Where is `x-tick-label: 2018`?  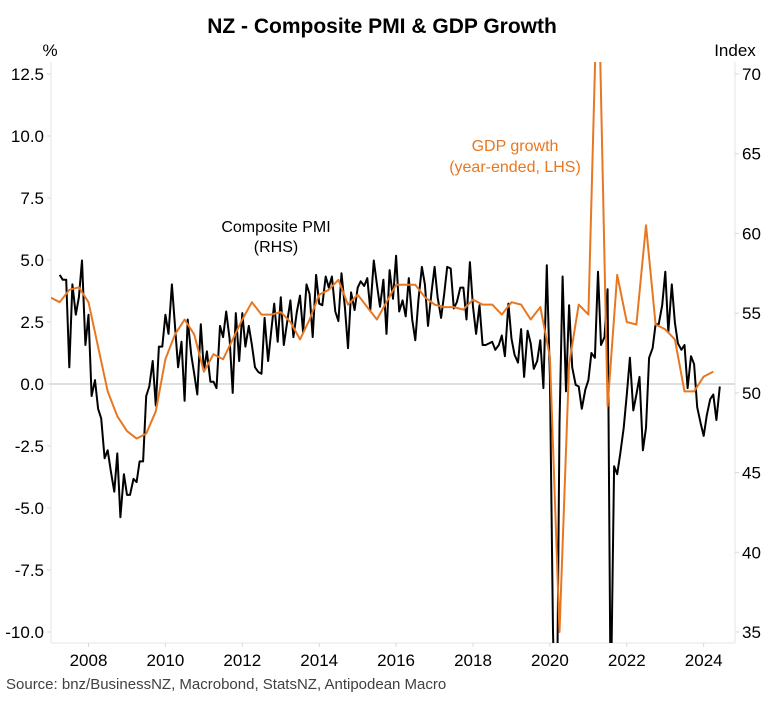
x-tick-label: 2018 is located at coordinates (473, 660).